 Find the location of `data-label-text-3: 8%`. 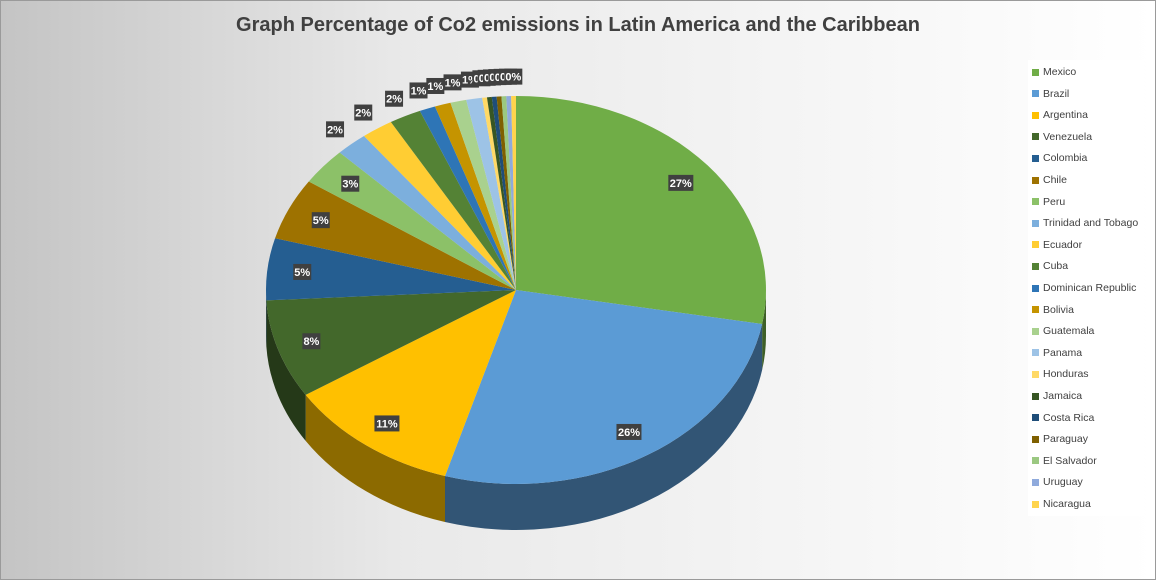

data-label-text-3: 8% is located at coordinates (311, 342).